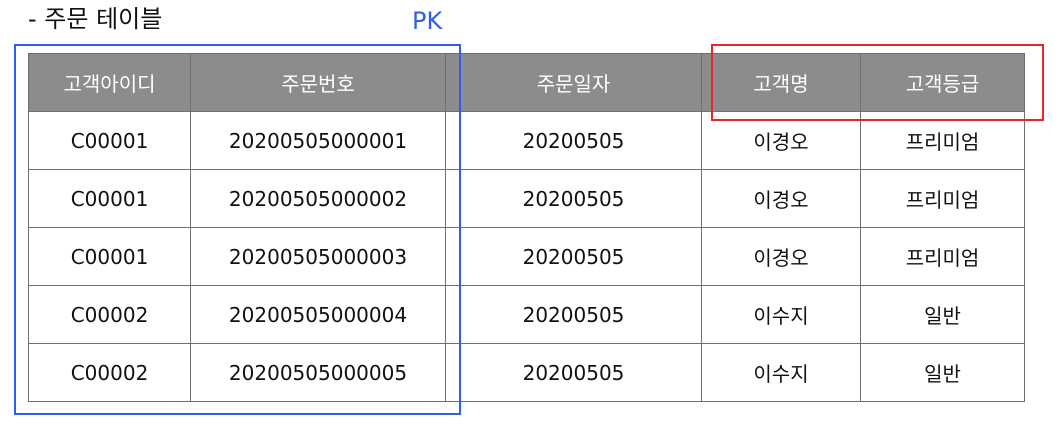 The height and width of the screenshot is (436, 1059). I want to click on table-header-row: 고객아이디 주문번호 주문일자 고객명 고객등급, so click(526, 82).